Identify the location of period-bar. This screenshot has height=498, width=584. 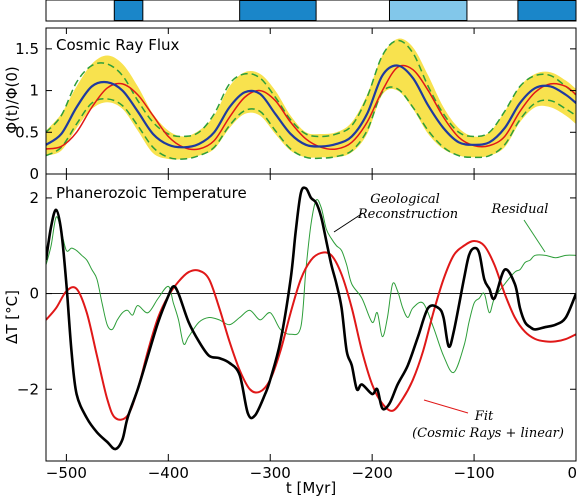
(345, 10).